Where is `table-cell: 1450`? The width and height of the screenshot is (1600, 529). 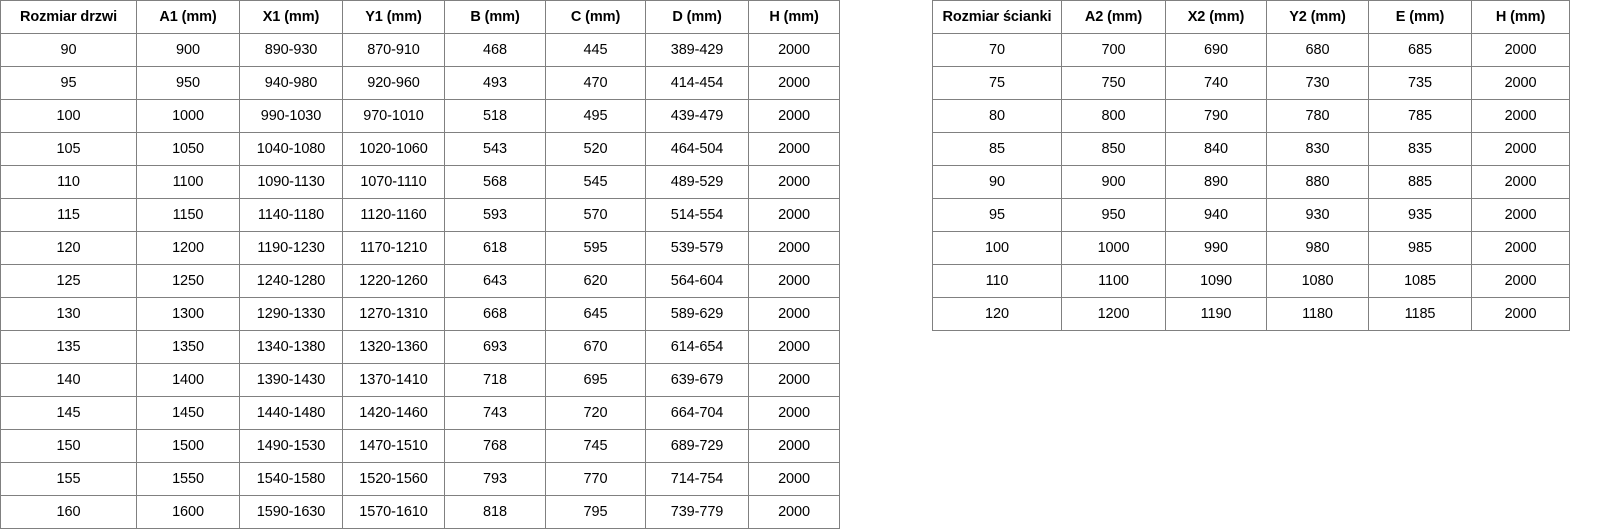 table-cell: 1450 is located at coordinates (188, 413).